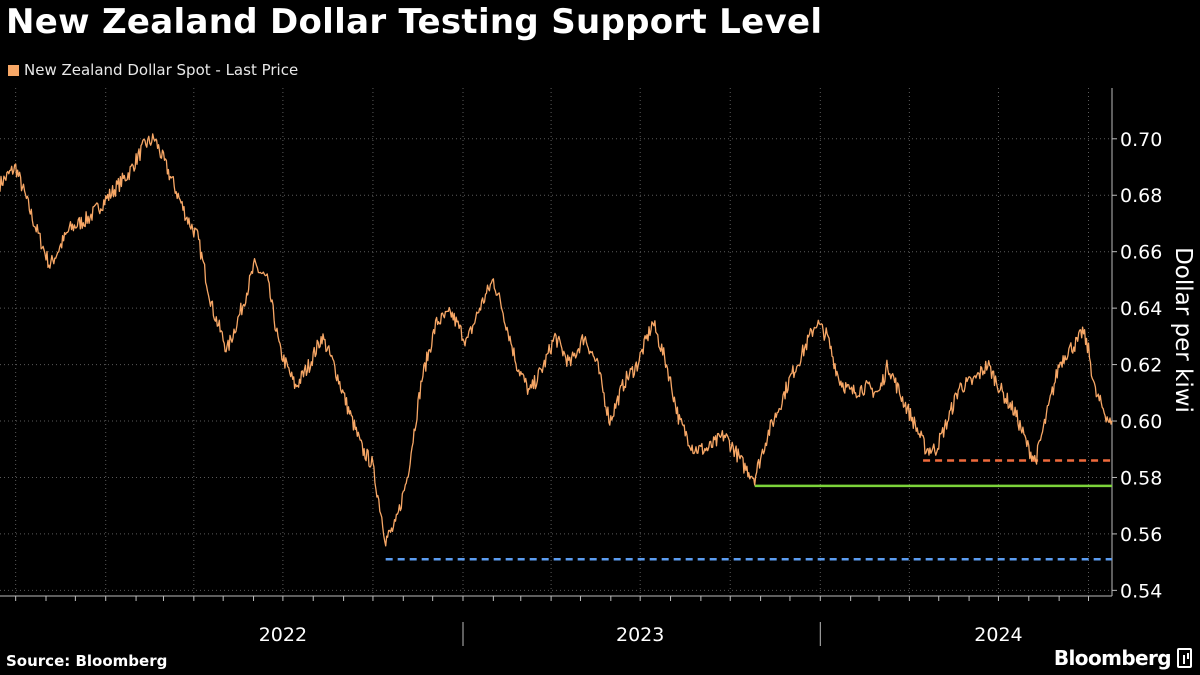 The height and width of the screenshot is (675, 1200). I want to click on y-tick-label: 0.58, so click(1141, 478).